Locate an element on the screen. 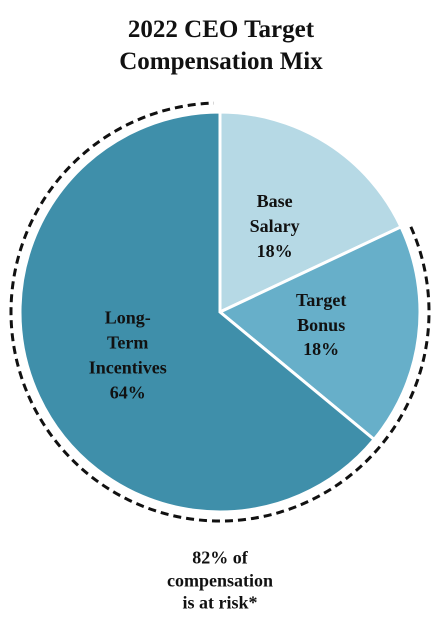 The height and width of the screenshot is (621, 442). slice-label: Base Salary 18% is located at coordinates (275, 226).